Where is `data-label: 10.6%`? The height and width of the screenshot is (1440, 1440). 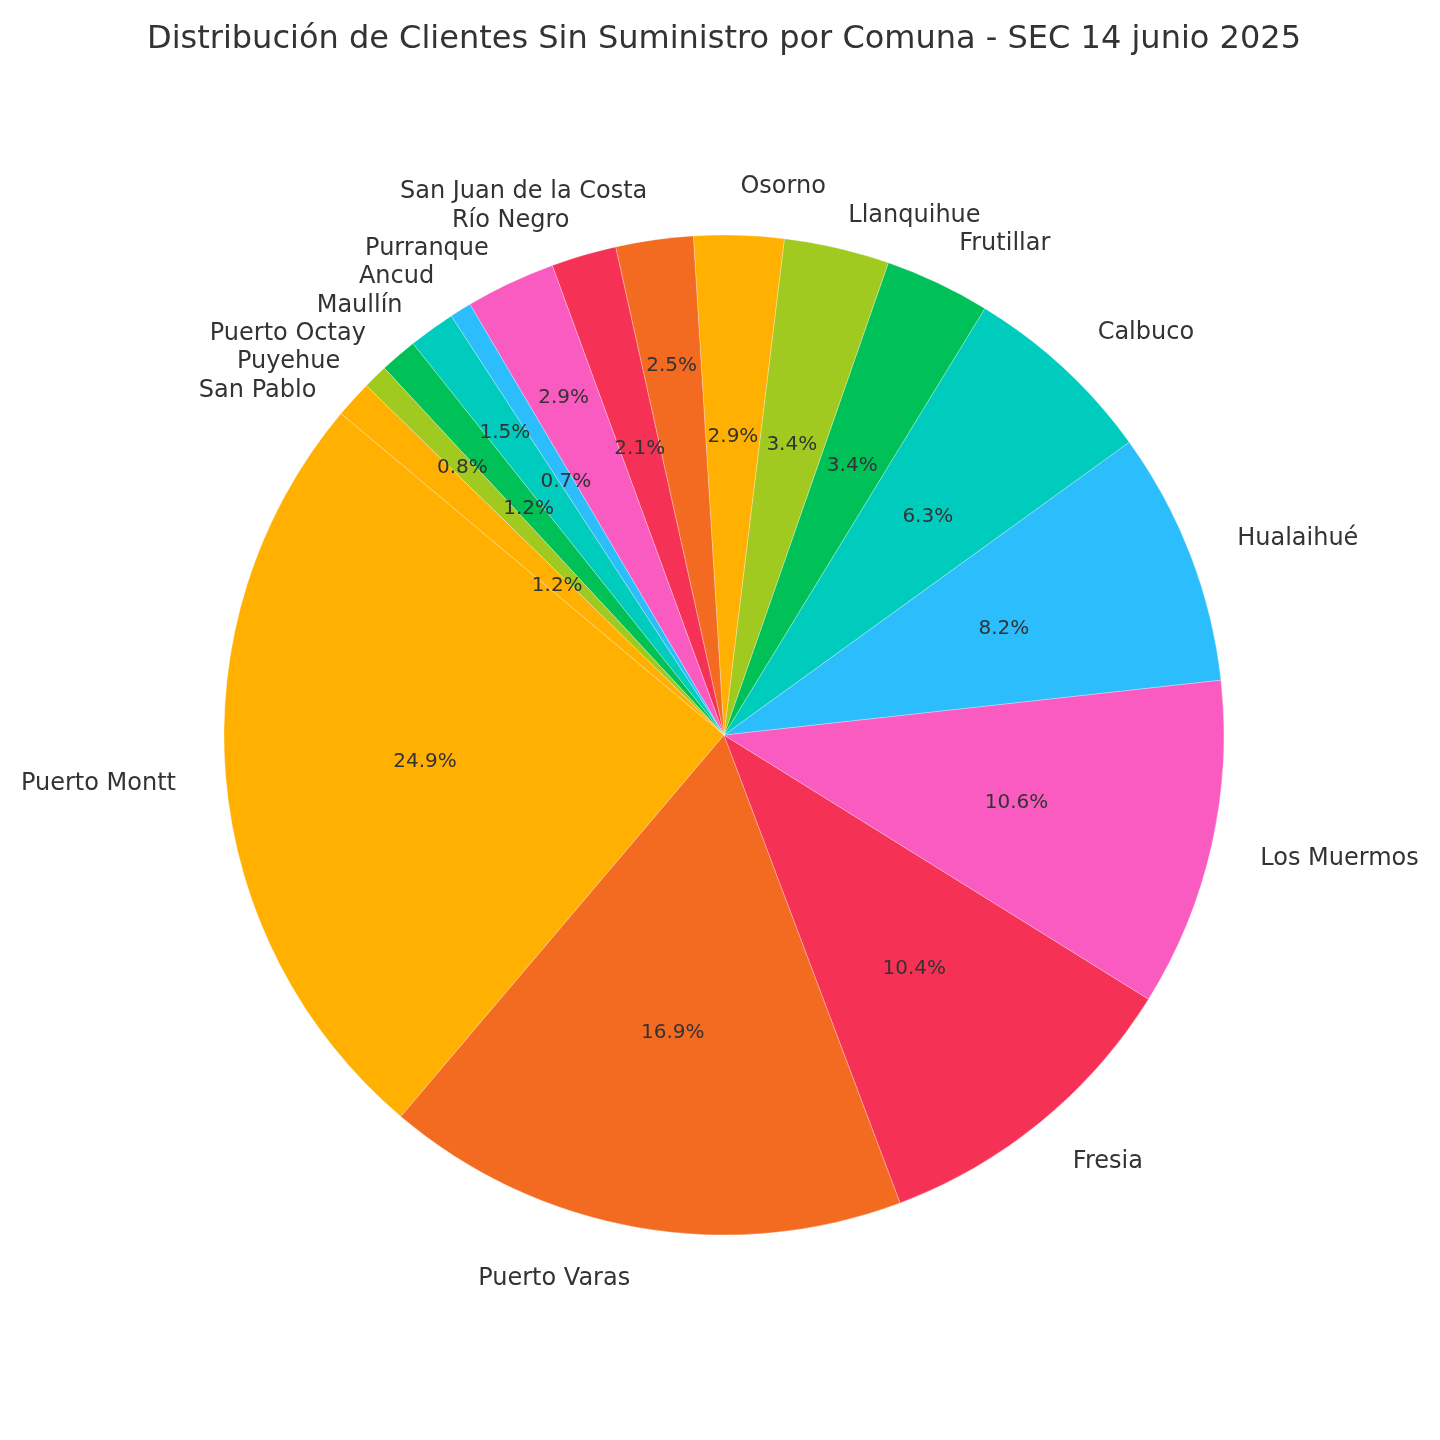 data-label: 10.6% is located at coordinates (1016, 801).